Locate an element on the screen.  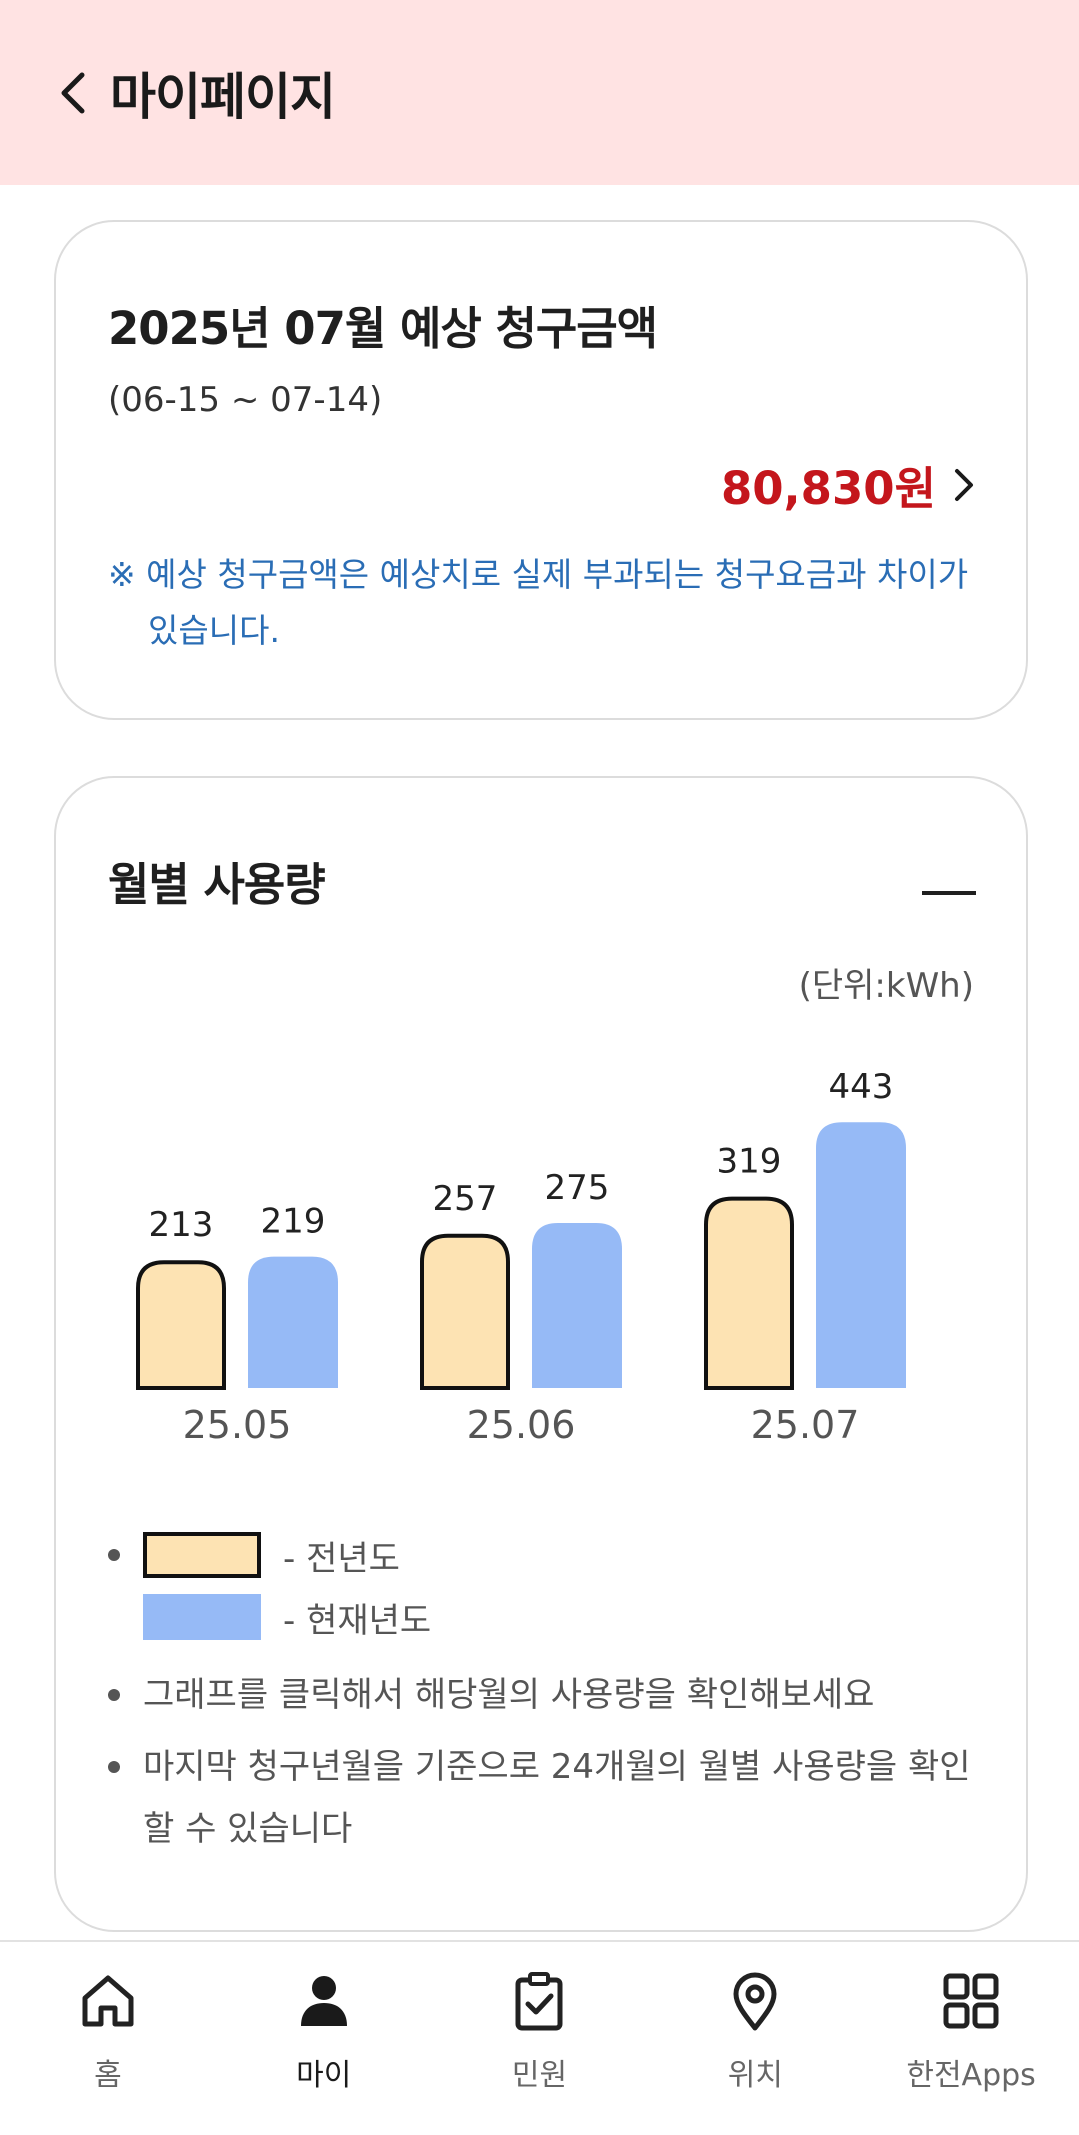
nav-label-complaint: 민원 is located at coordinates (539, 2075).